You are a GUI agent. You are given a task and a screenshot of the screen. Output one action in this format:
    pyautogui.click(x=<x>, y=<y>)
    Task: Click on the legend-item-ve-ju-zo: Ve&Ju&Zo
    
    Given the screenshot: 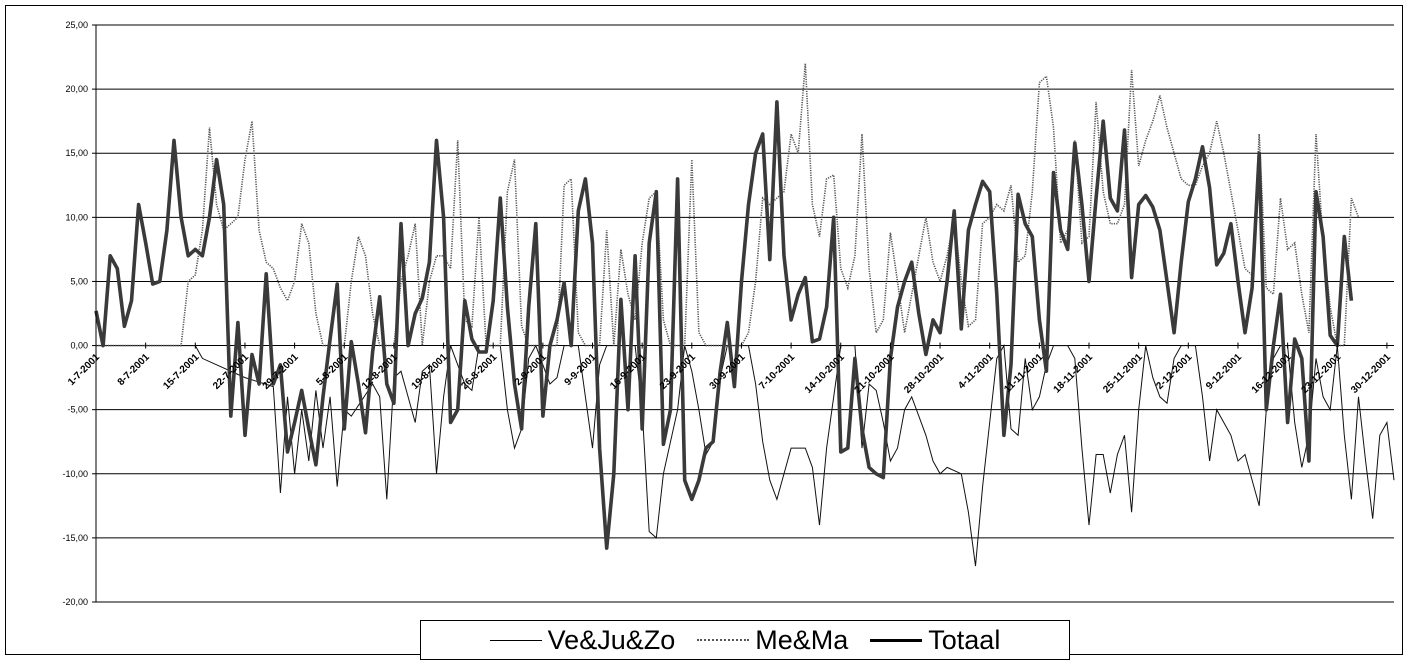 What is the action you would take?
    pyautogui.click(x=582, y=639)
    